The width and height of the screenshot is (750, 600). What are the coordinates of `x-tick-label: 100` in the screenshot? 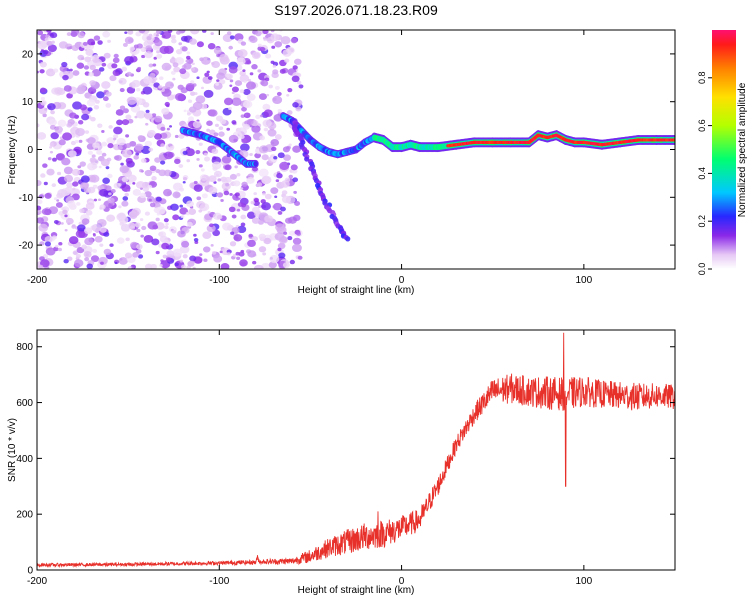 It's located at (584, 280).